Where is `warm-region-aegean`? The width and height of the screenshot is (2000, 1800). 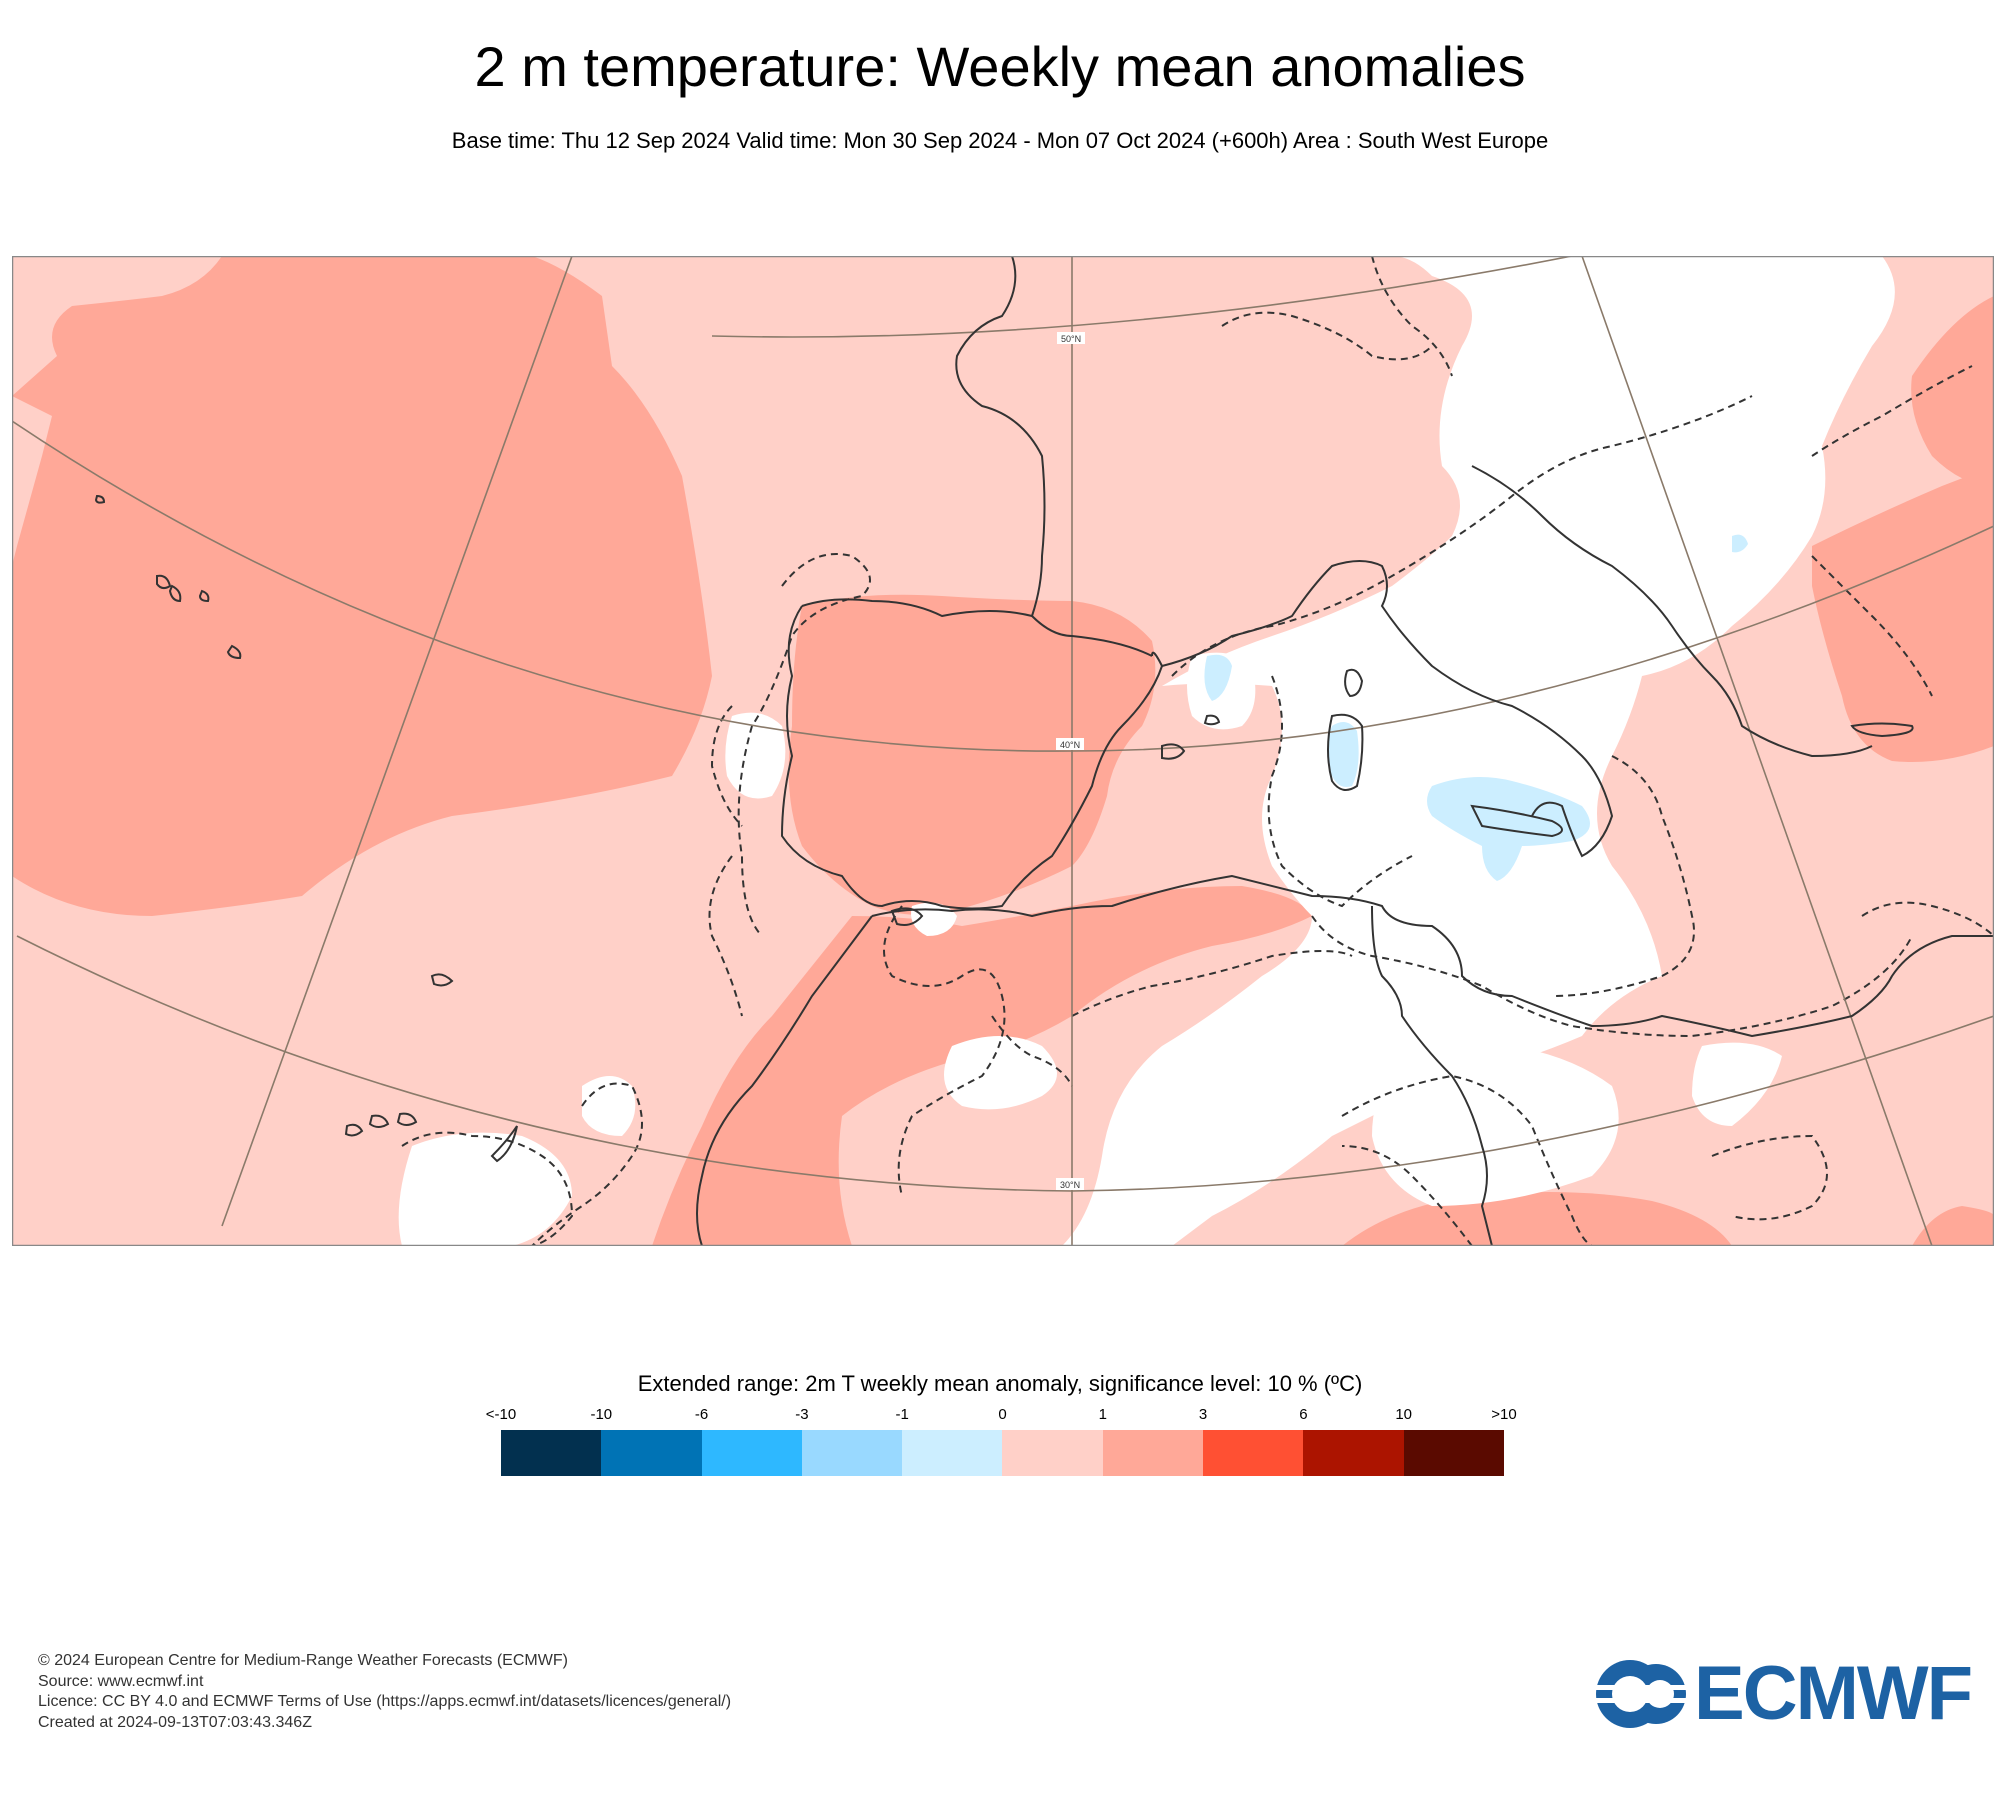
warm-region-aegean is located at coordinates (1903, 614).